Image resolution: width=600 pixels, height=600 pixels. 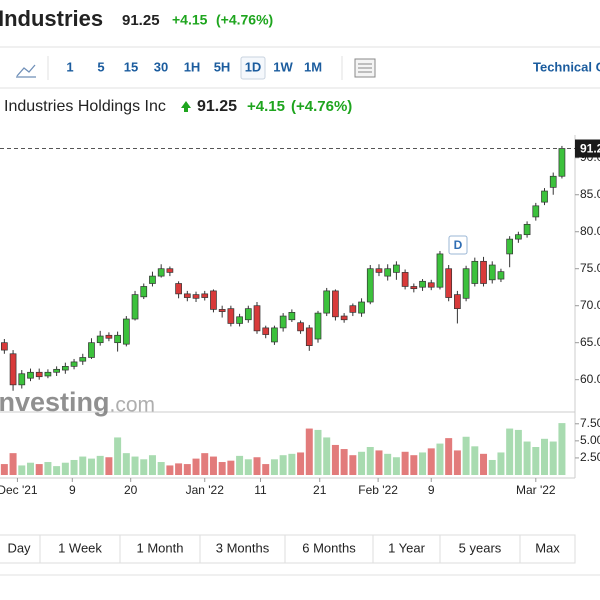 What do you see at coordinates (222, 66) in the screenshot?
I see `interval-button: 5H` at bounding box center [222, 66].